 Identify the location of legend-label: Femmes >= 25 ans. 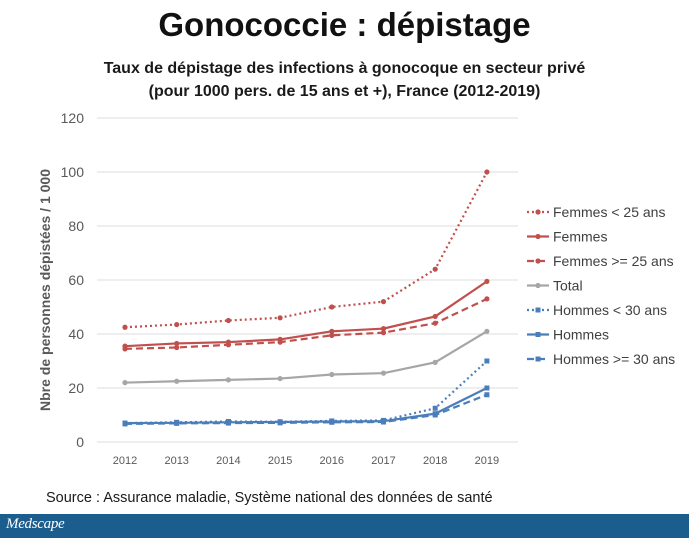
(613, 261).